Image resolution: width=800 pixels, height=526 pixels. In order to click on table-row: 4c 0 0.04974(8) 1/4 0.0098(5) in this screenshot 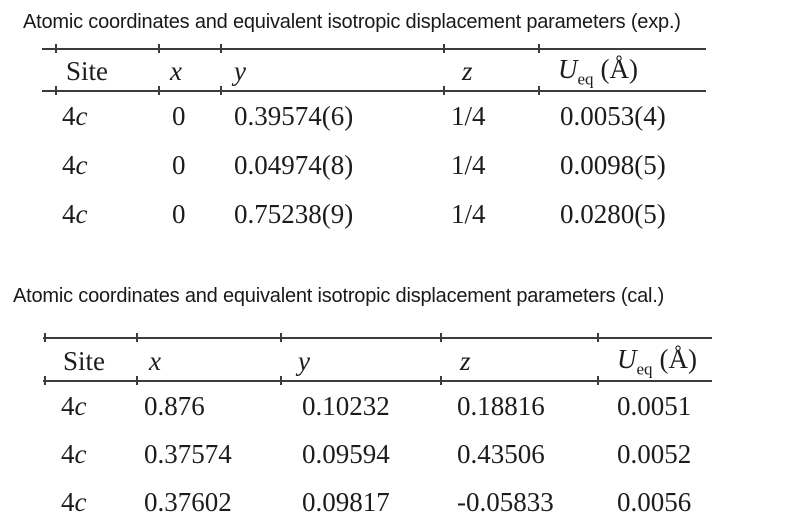, I will do `click(374, 165)`.